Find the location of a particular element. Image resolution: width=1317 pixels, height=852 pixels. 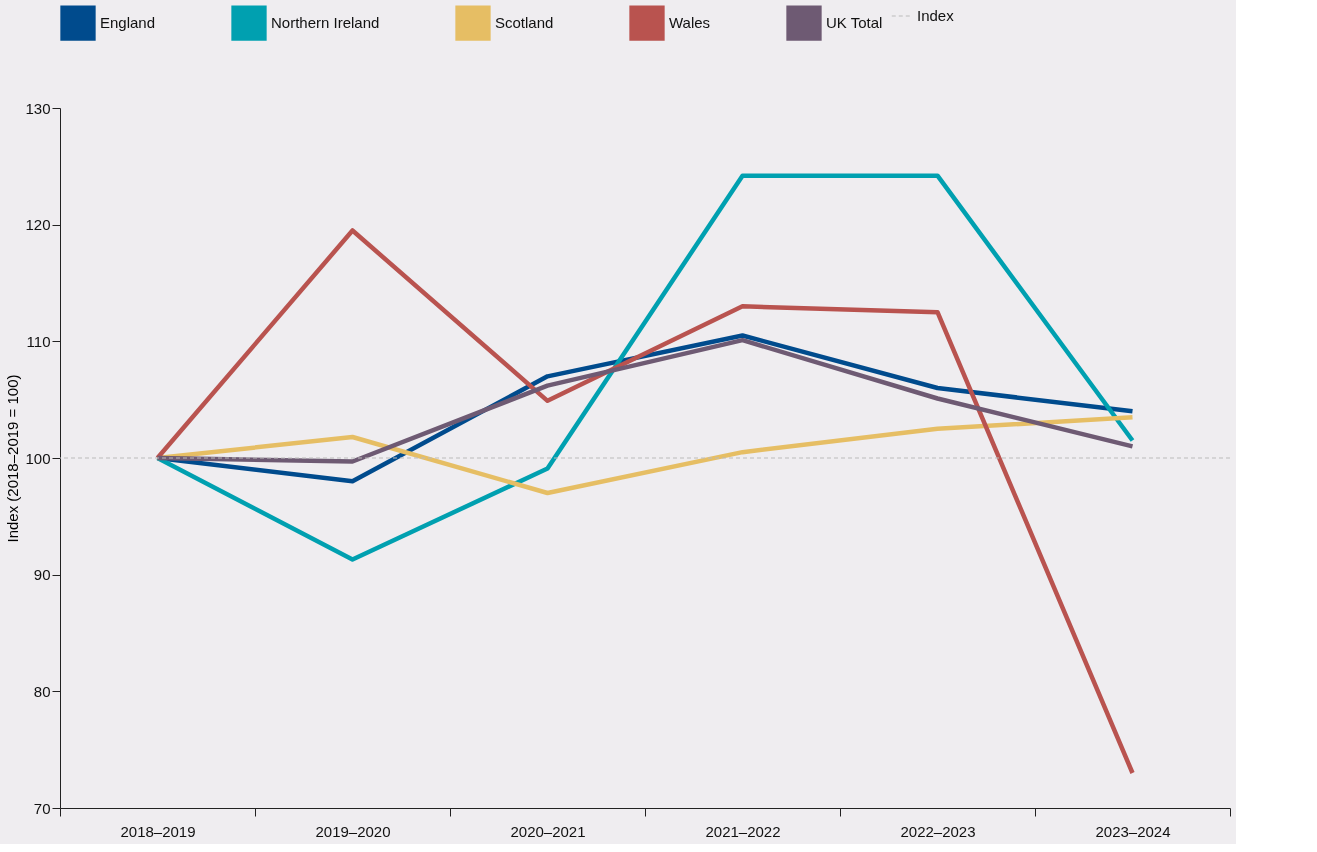

y-tick-label: 110 is located at coordinates (38, 341).